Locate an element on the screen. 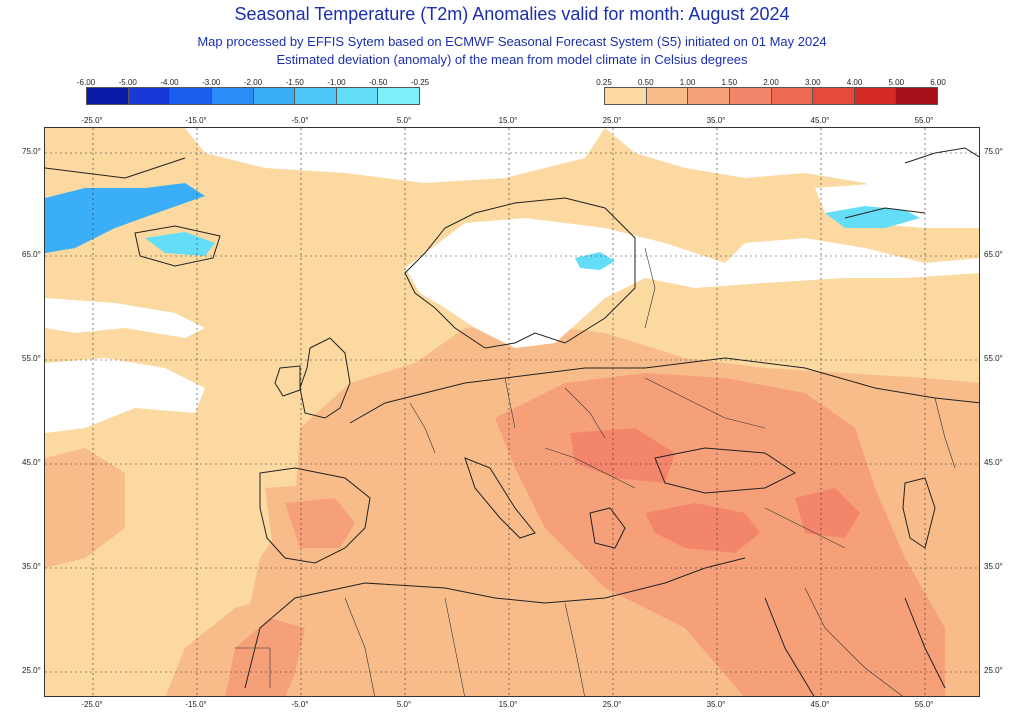  coastline-north-africa is located at coordinates (495, 623).